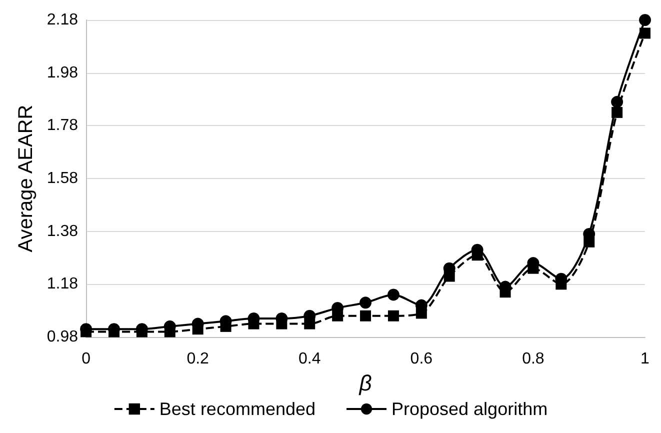  Describe the element at coordinates (237, 409) in the screenshot. I see `legend-label: Best recommended` at that location.